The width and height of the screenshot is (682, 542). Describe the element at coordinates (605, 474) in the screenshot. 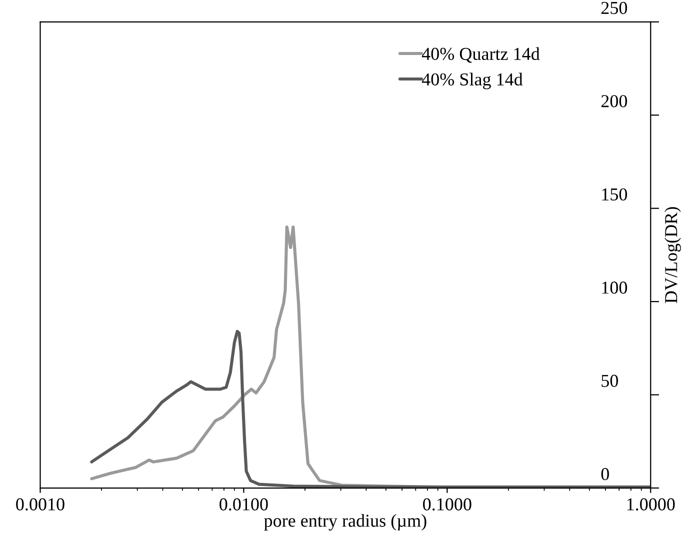

I see `y-tick-label: 0` at that location.